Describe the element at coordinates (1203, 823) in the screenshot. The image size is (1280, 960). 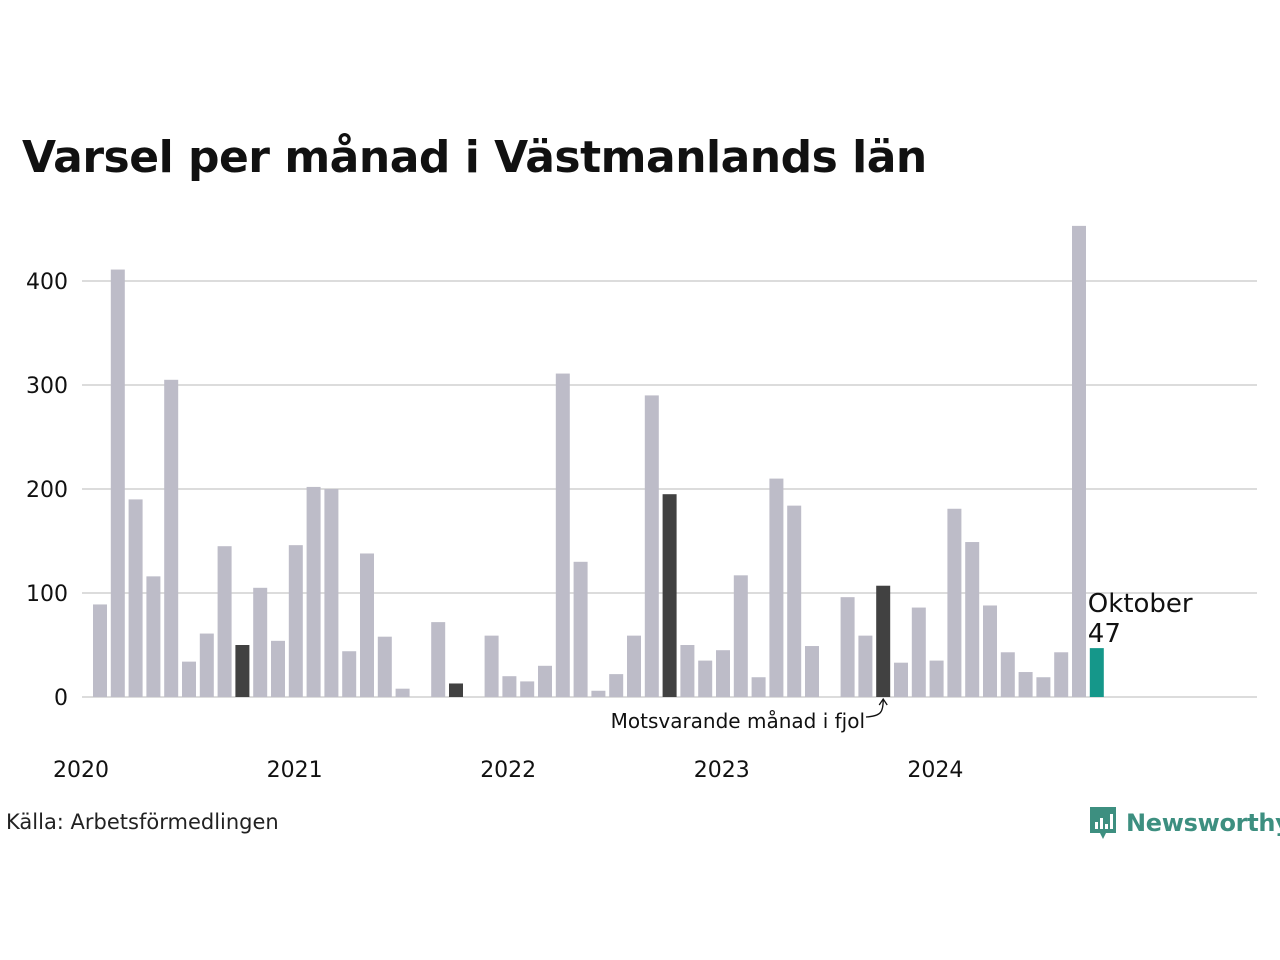
I see `logo-text: Newsworthy` at that location.